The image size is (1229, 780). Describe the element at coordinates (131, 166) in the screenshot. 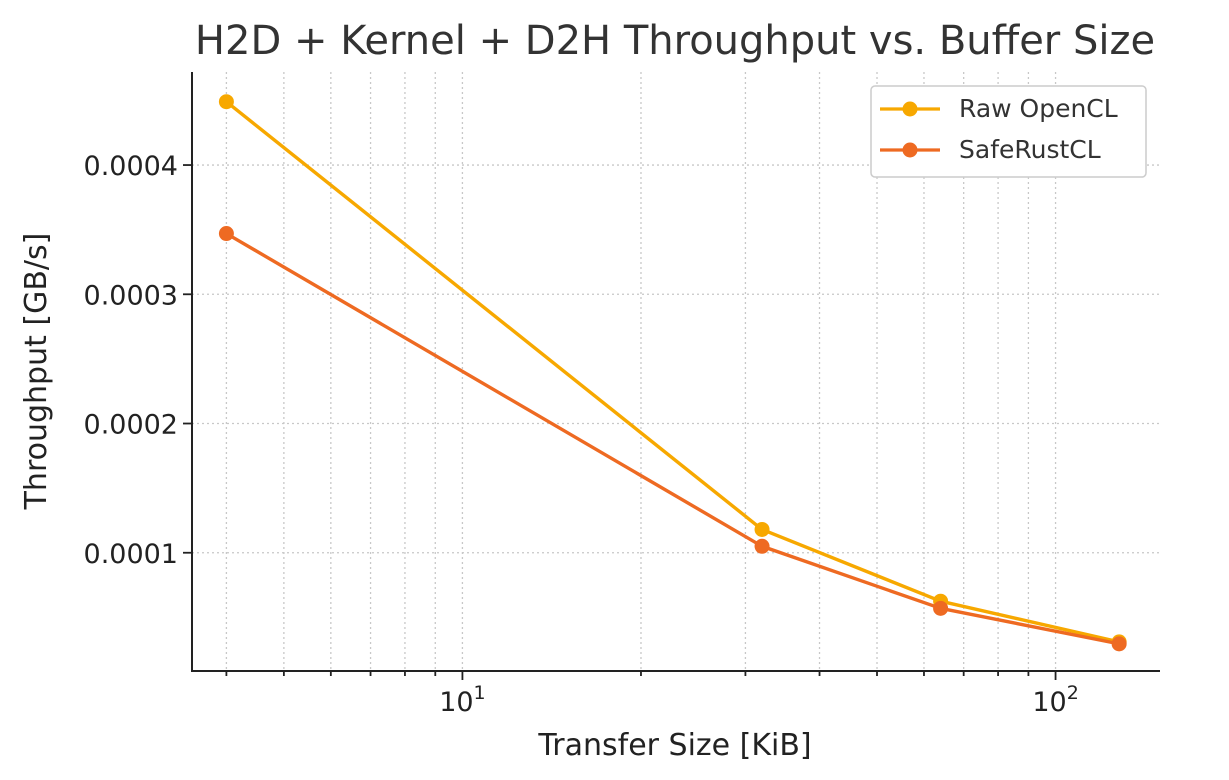

I see `y-tick-label: 0.0004` at that location.